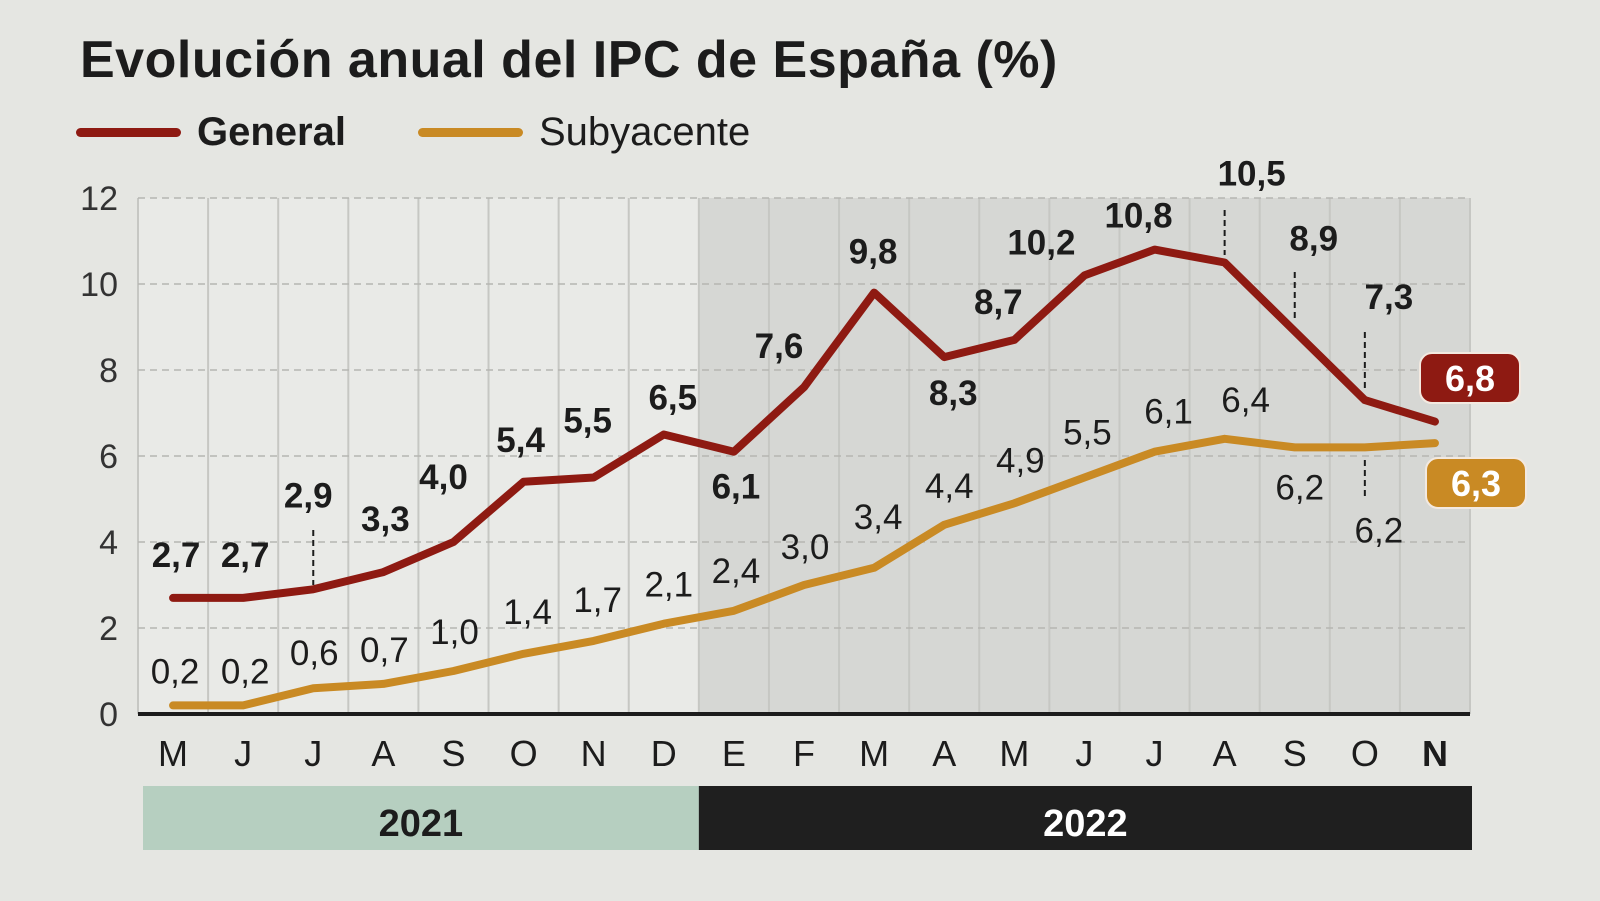 This screenshot has width=1600, height=901. What do you see at coordinates (108, 457) in the screenshot?
I see `y-tick-label: 6` at bounding box center [108, 457].